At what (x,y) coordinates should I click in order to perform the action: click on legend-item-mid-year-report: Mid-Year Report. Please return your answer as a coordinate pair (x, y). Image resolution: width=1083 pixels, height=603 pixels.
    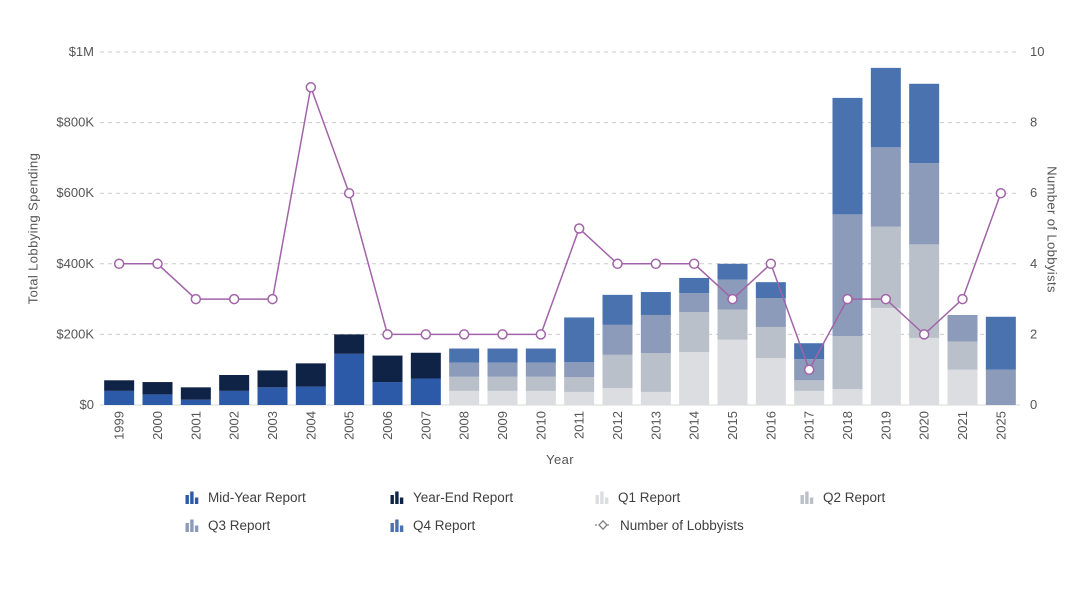
    Looking at the image, I should click on (287, 497).